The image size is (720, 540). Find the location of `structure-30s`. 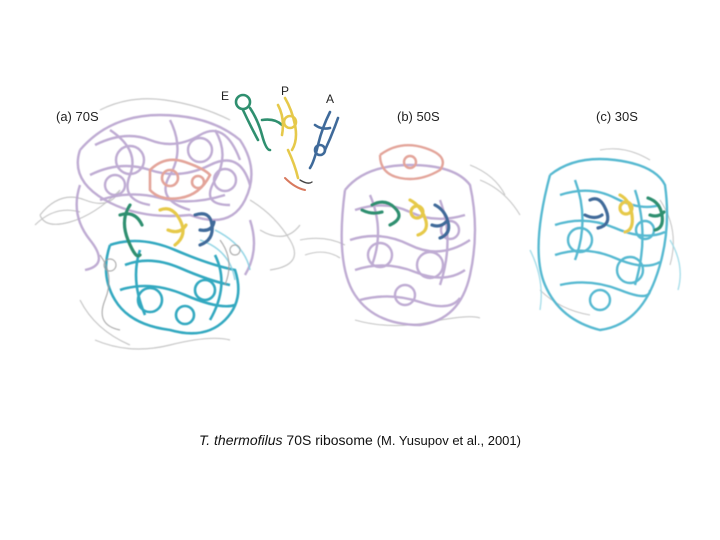

structure-30s is located at coordinates (605, 240).